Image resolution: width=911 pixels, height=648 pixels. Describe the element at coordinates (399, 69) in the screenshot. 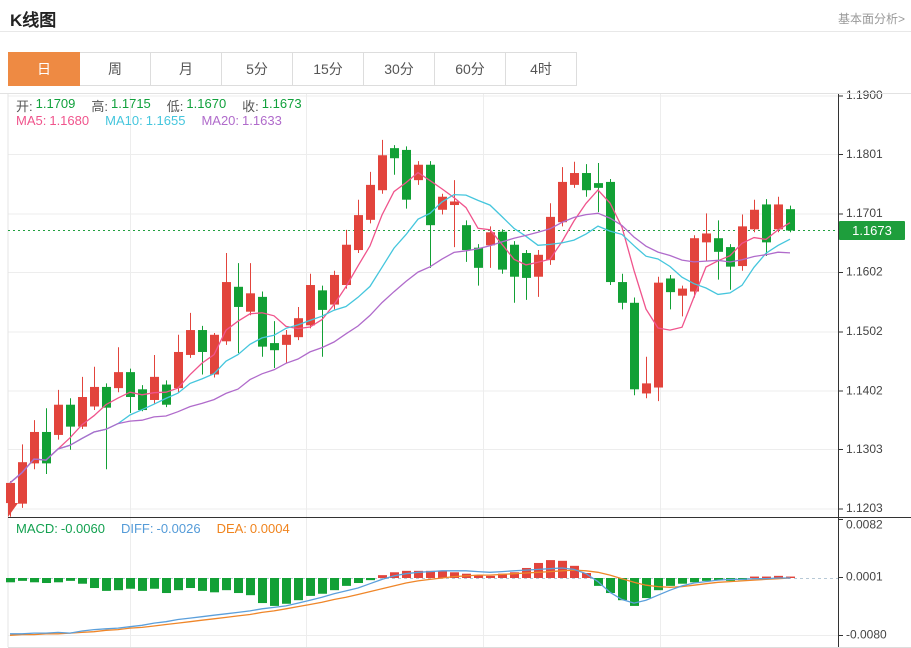

I see `tab-30min: 30分` at that location.